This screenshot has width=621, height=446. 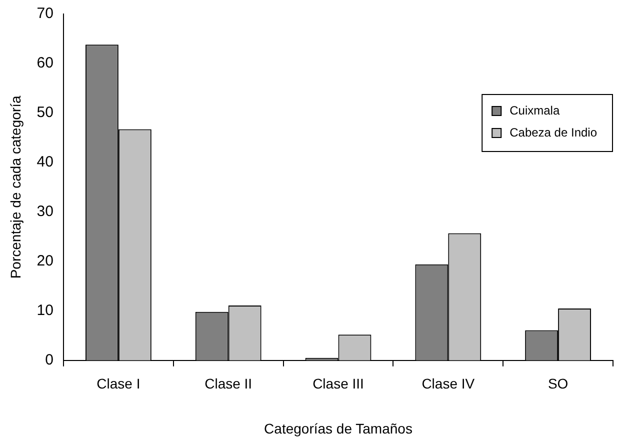 I want to click on y-tick-label: 10, so click(x=45, y=311).